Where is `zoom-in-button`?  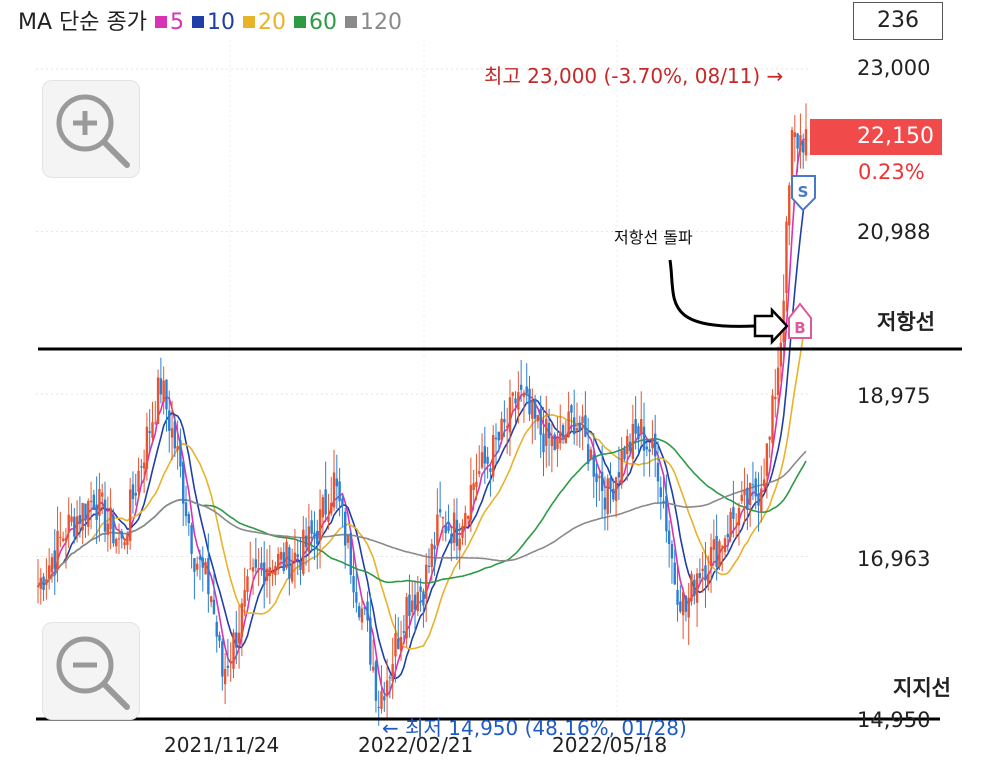
zoom-in-button is located at coordinates (91, 129).